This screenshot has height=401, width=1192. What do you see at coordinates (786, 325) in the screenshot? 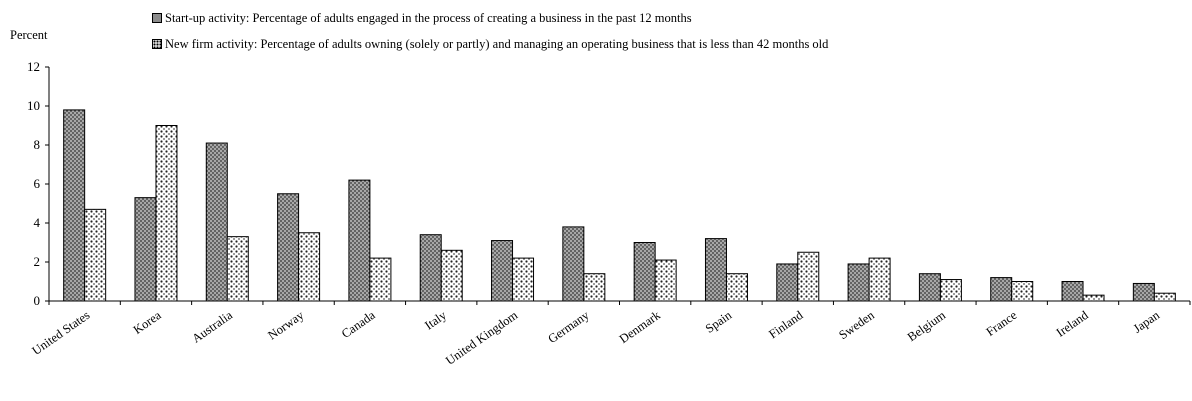
I see `x-tick-label: Finland` at bounding box center [786, 325].